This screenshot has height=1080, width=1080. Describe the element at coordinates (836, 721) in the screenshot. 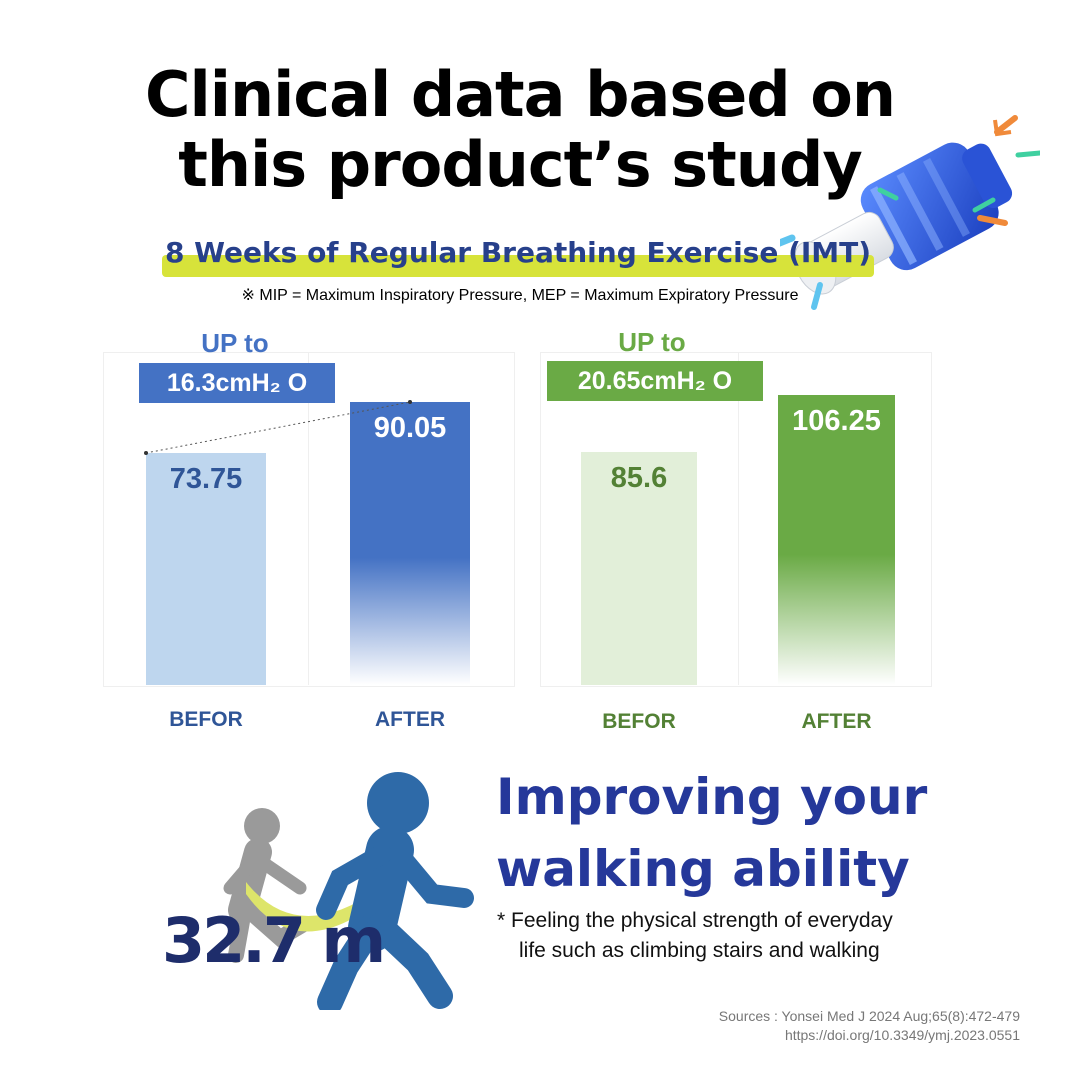

I see `x-label-after-right: AFTER` at that location.